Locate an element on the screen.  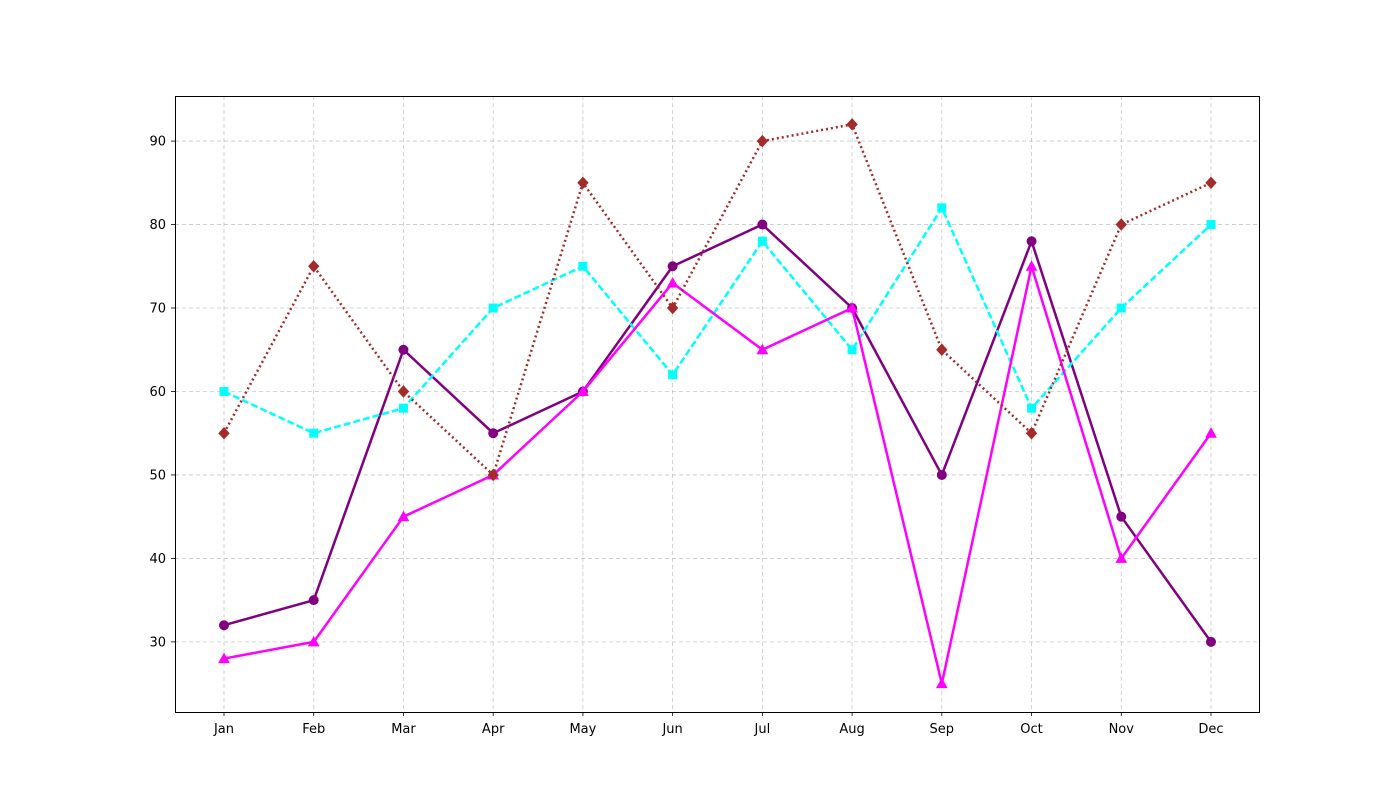
x-tick-label: Jan is located at coordinates (223, 729).